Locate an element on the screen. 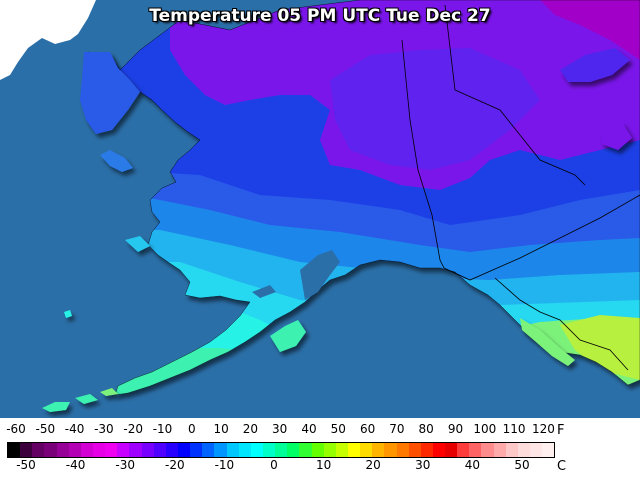  canada-arctic-island is located at coordinates (595, 65).